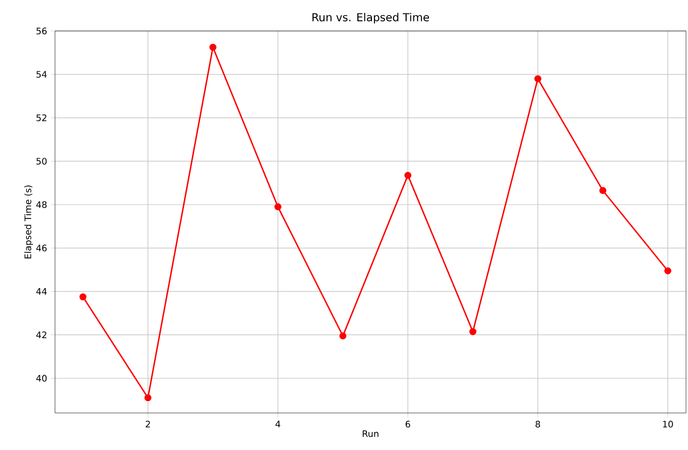 The image size is (688, 450). Describe the element at coordinates (371, 18) in the screenshot. I see `chart-title: Run vs. Elapsed Time` at that location.